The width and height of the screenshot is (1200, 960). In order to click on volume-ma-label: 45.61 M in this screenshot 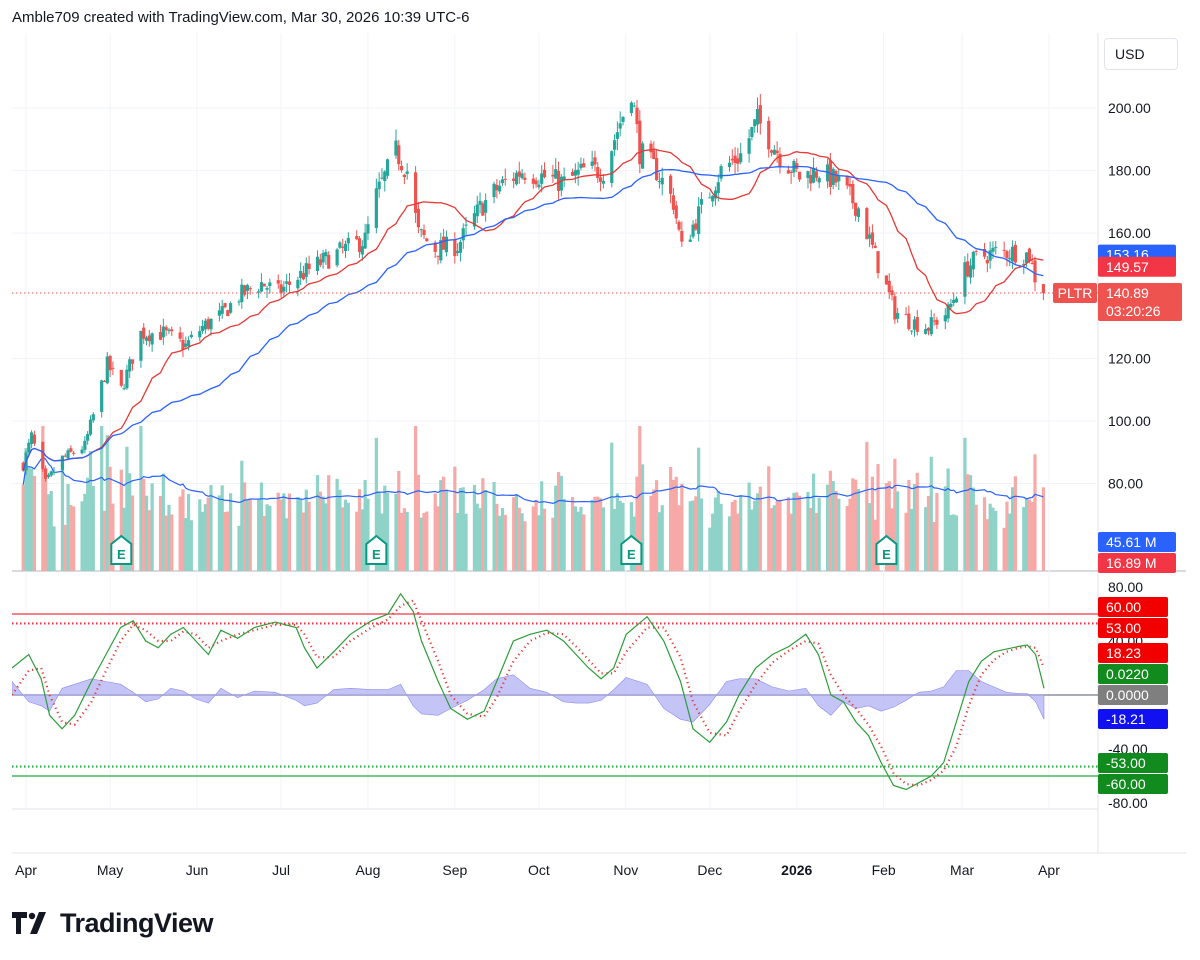, I will do `click(1137, 542)`.